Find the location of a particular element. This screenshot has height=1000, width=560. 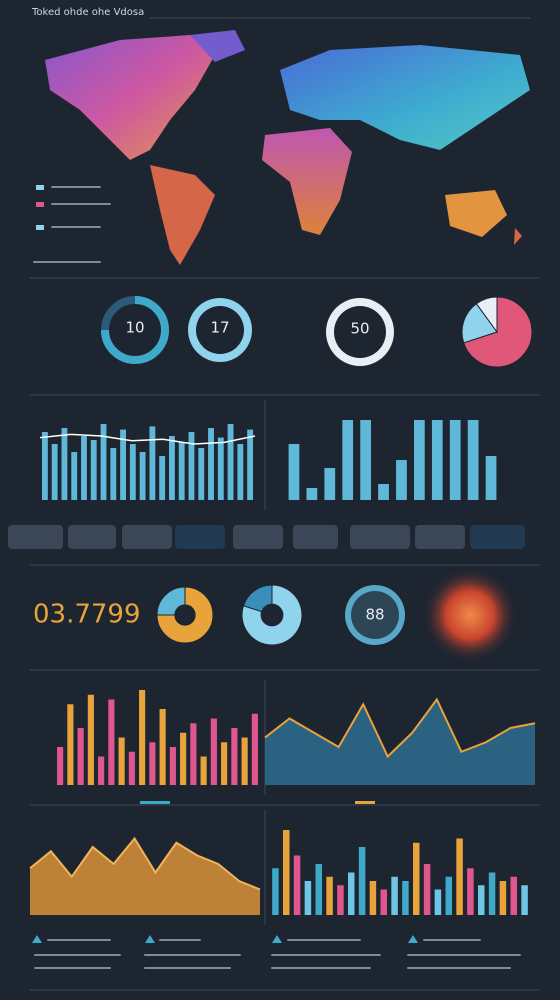

line is located at coordinates (147, 439).